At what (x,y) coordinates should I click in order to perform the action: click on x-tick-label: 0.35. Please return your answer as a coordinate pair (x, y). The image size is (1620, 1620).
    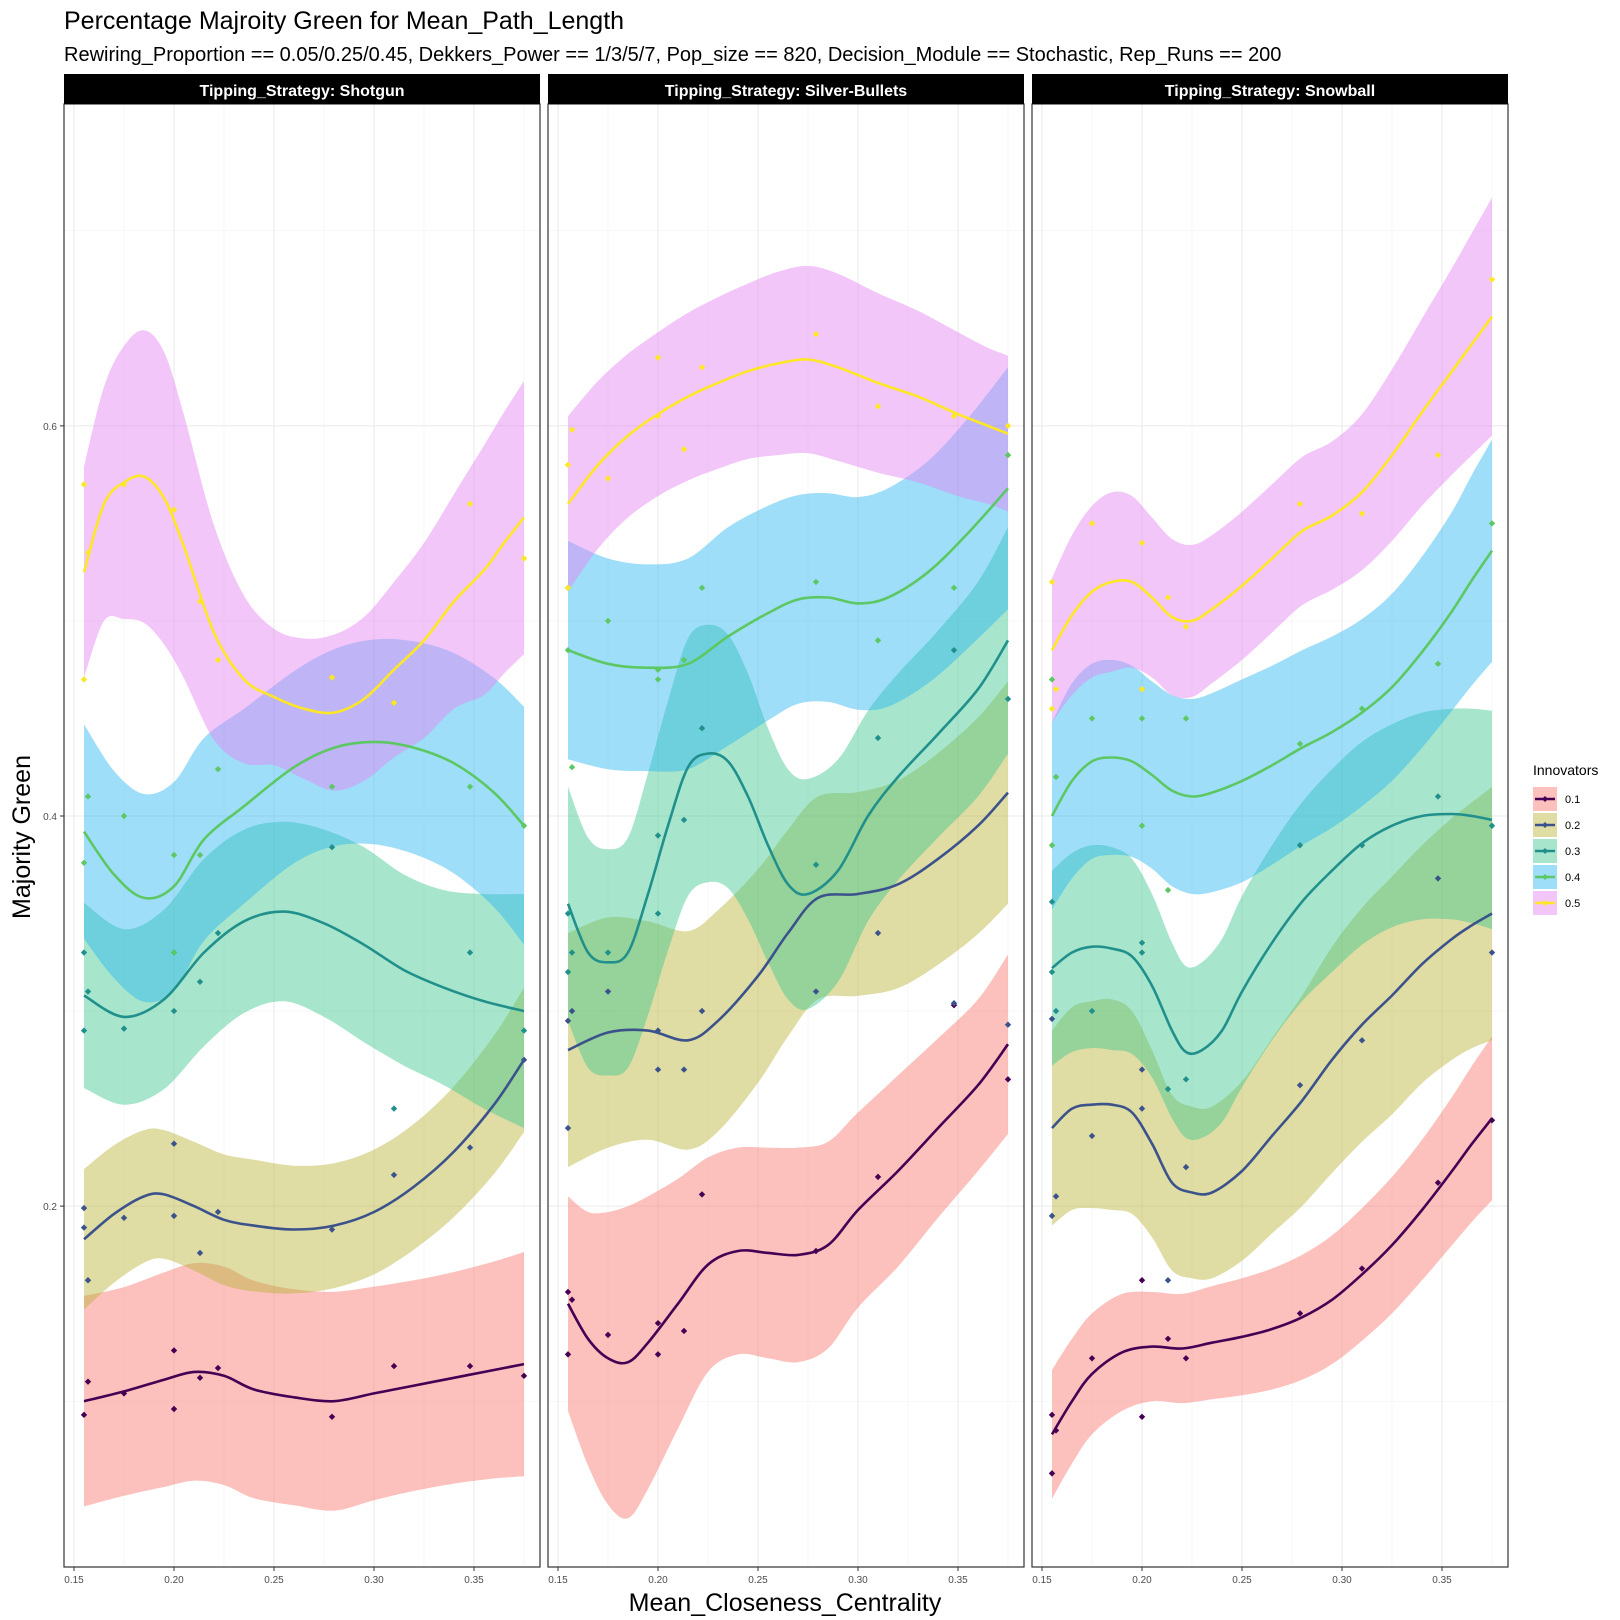
    Looking at the image, I should click on (1442, 1580).